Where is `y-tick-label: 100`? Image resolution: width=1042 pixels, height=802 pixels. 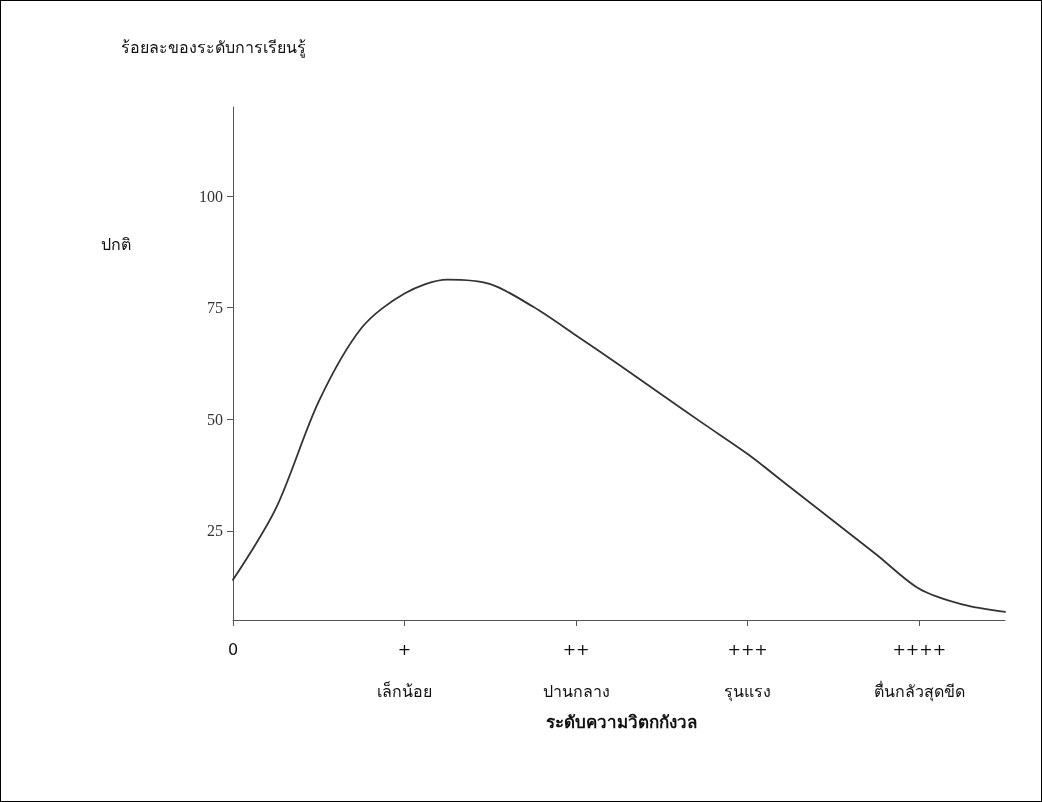 y-tick-label: 100 is located at coordinates (211, 196).